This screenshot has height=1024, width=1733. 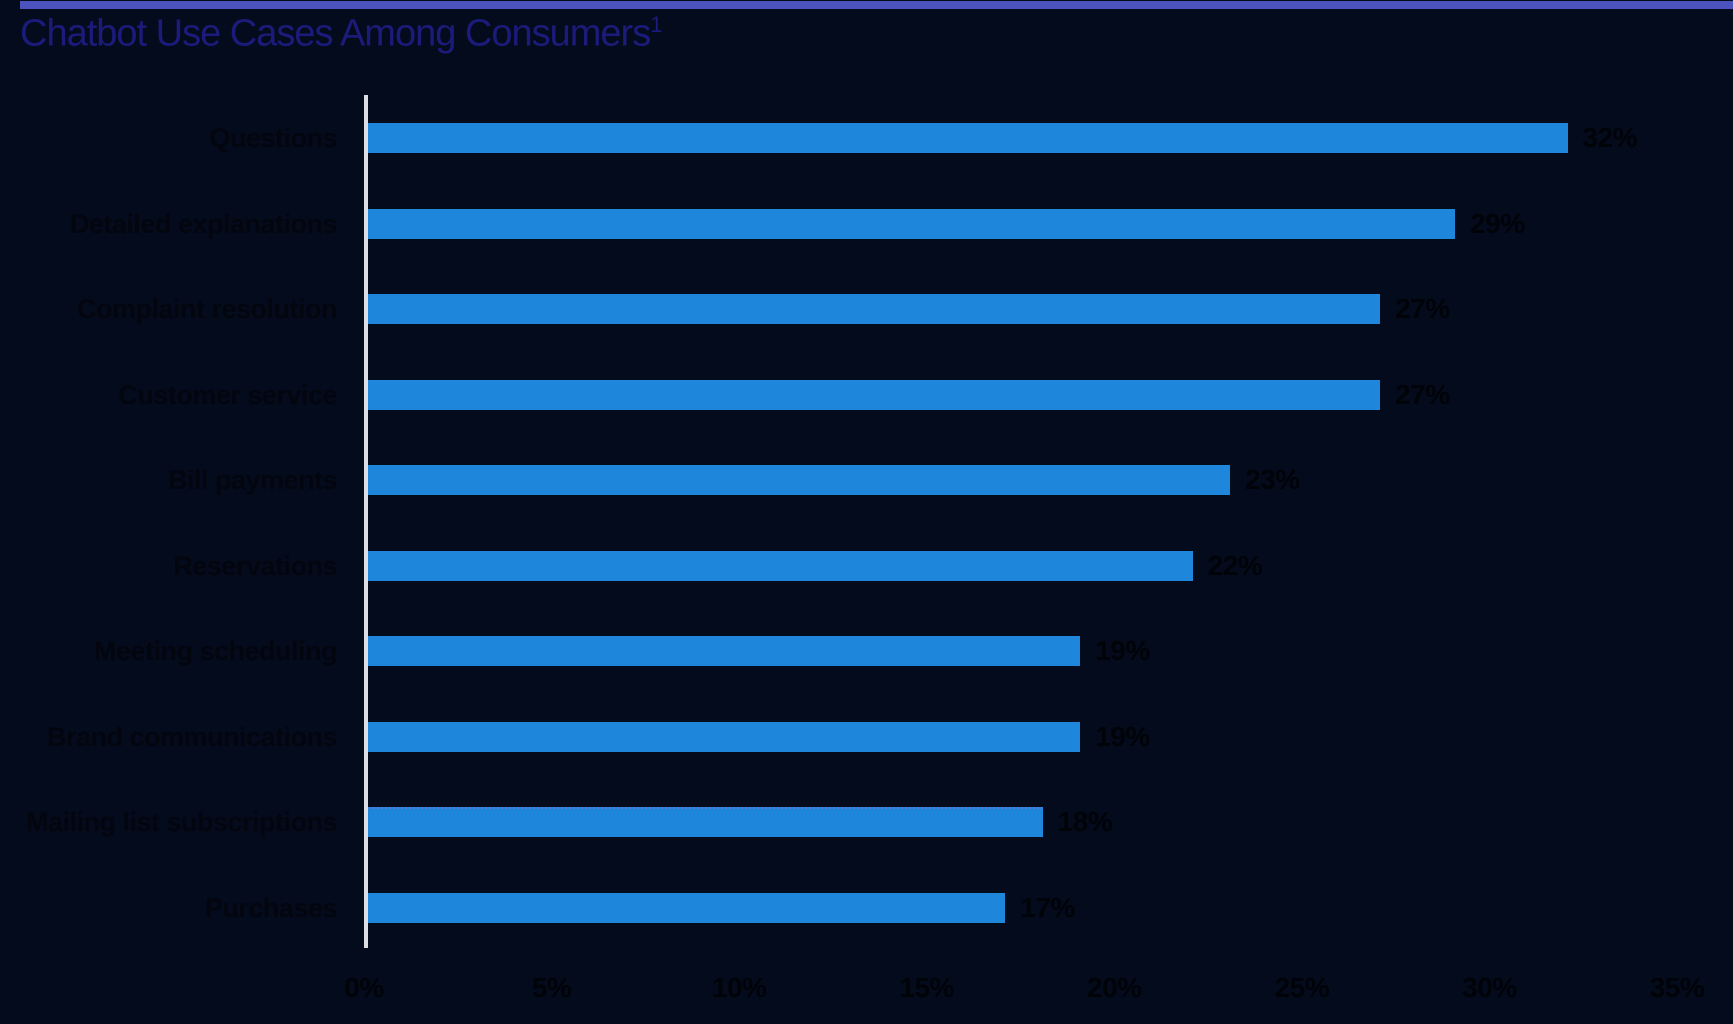 I want to click on value-label: 18%, so click(x=1085, y=822).